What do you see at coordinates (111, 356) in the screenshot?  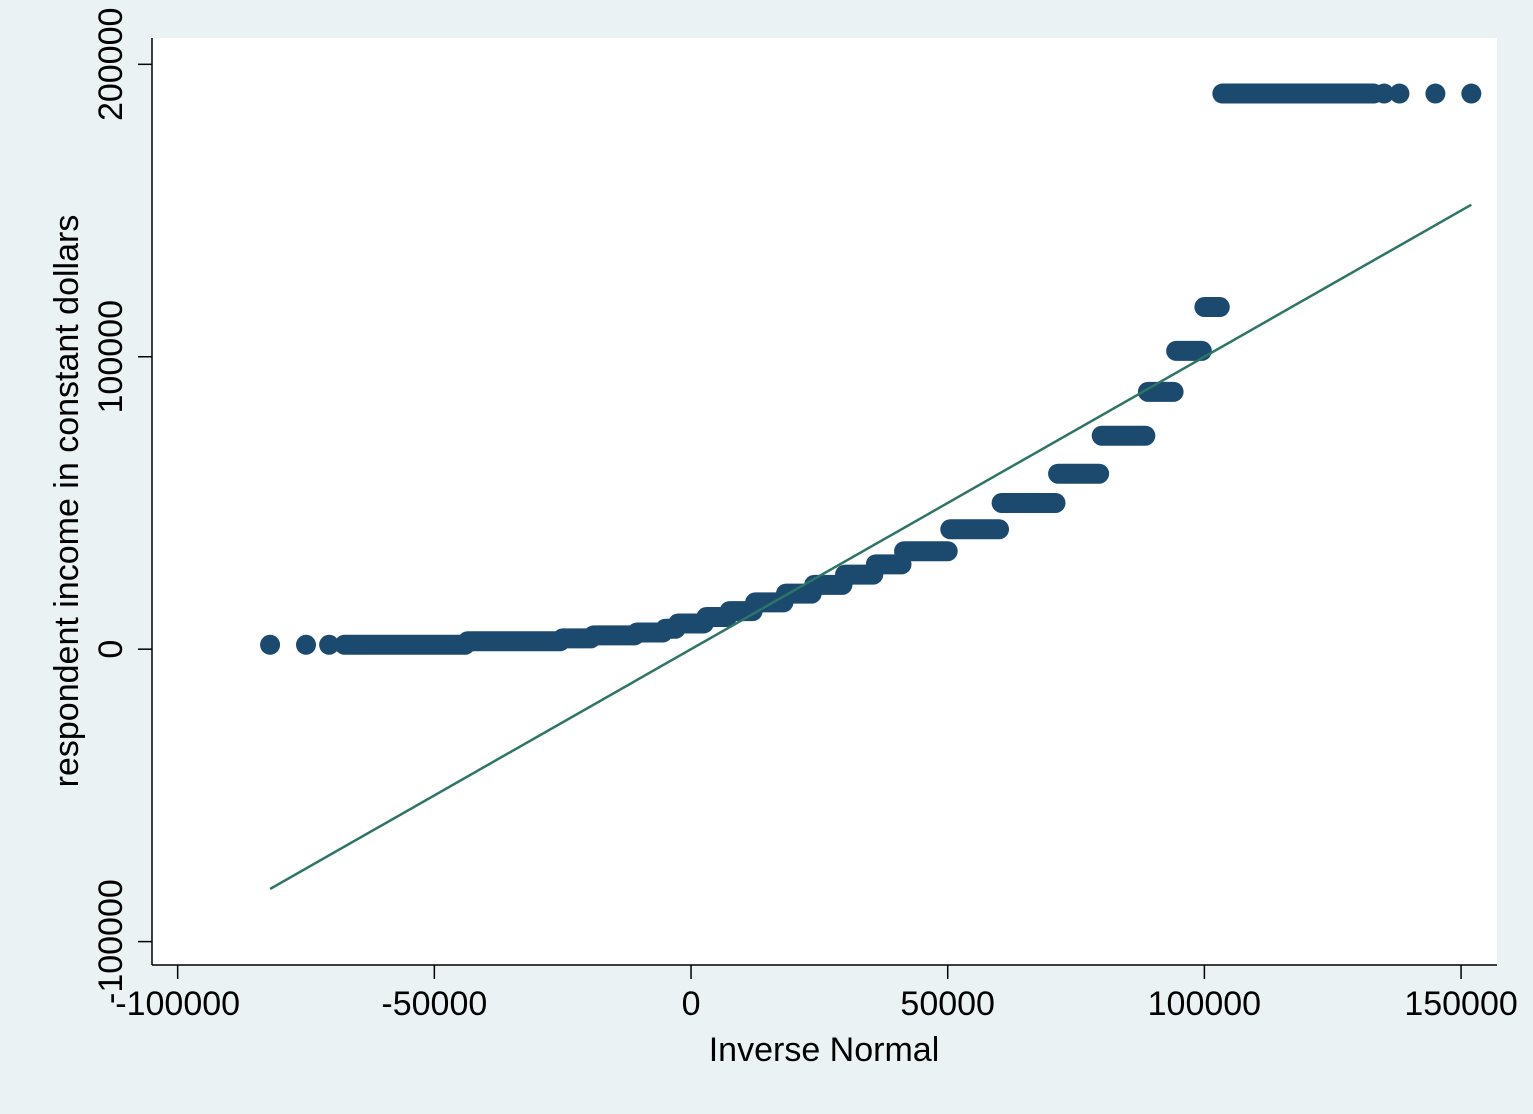 I see `y-tick-label: 100000` at bounding box center [111, 356].